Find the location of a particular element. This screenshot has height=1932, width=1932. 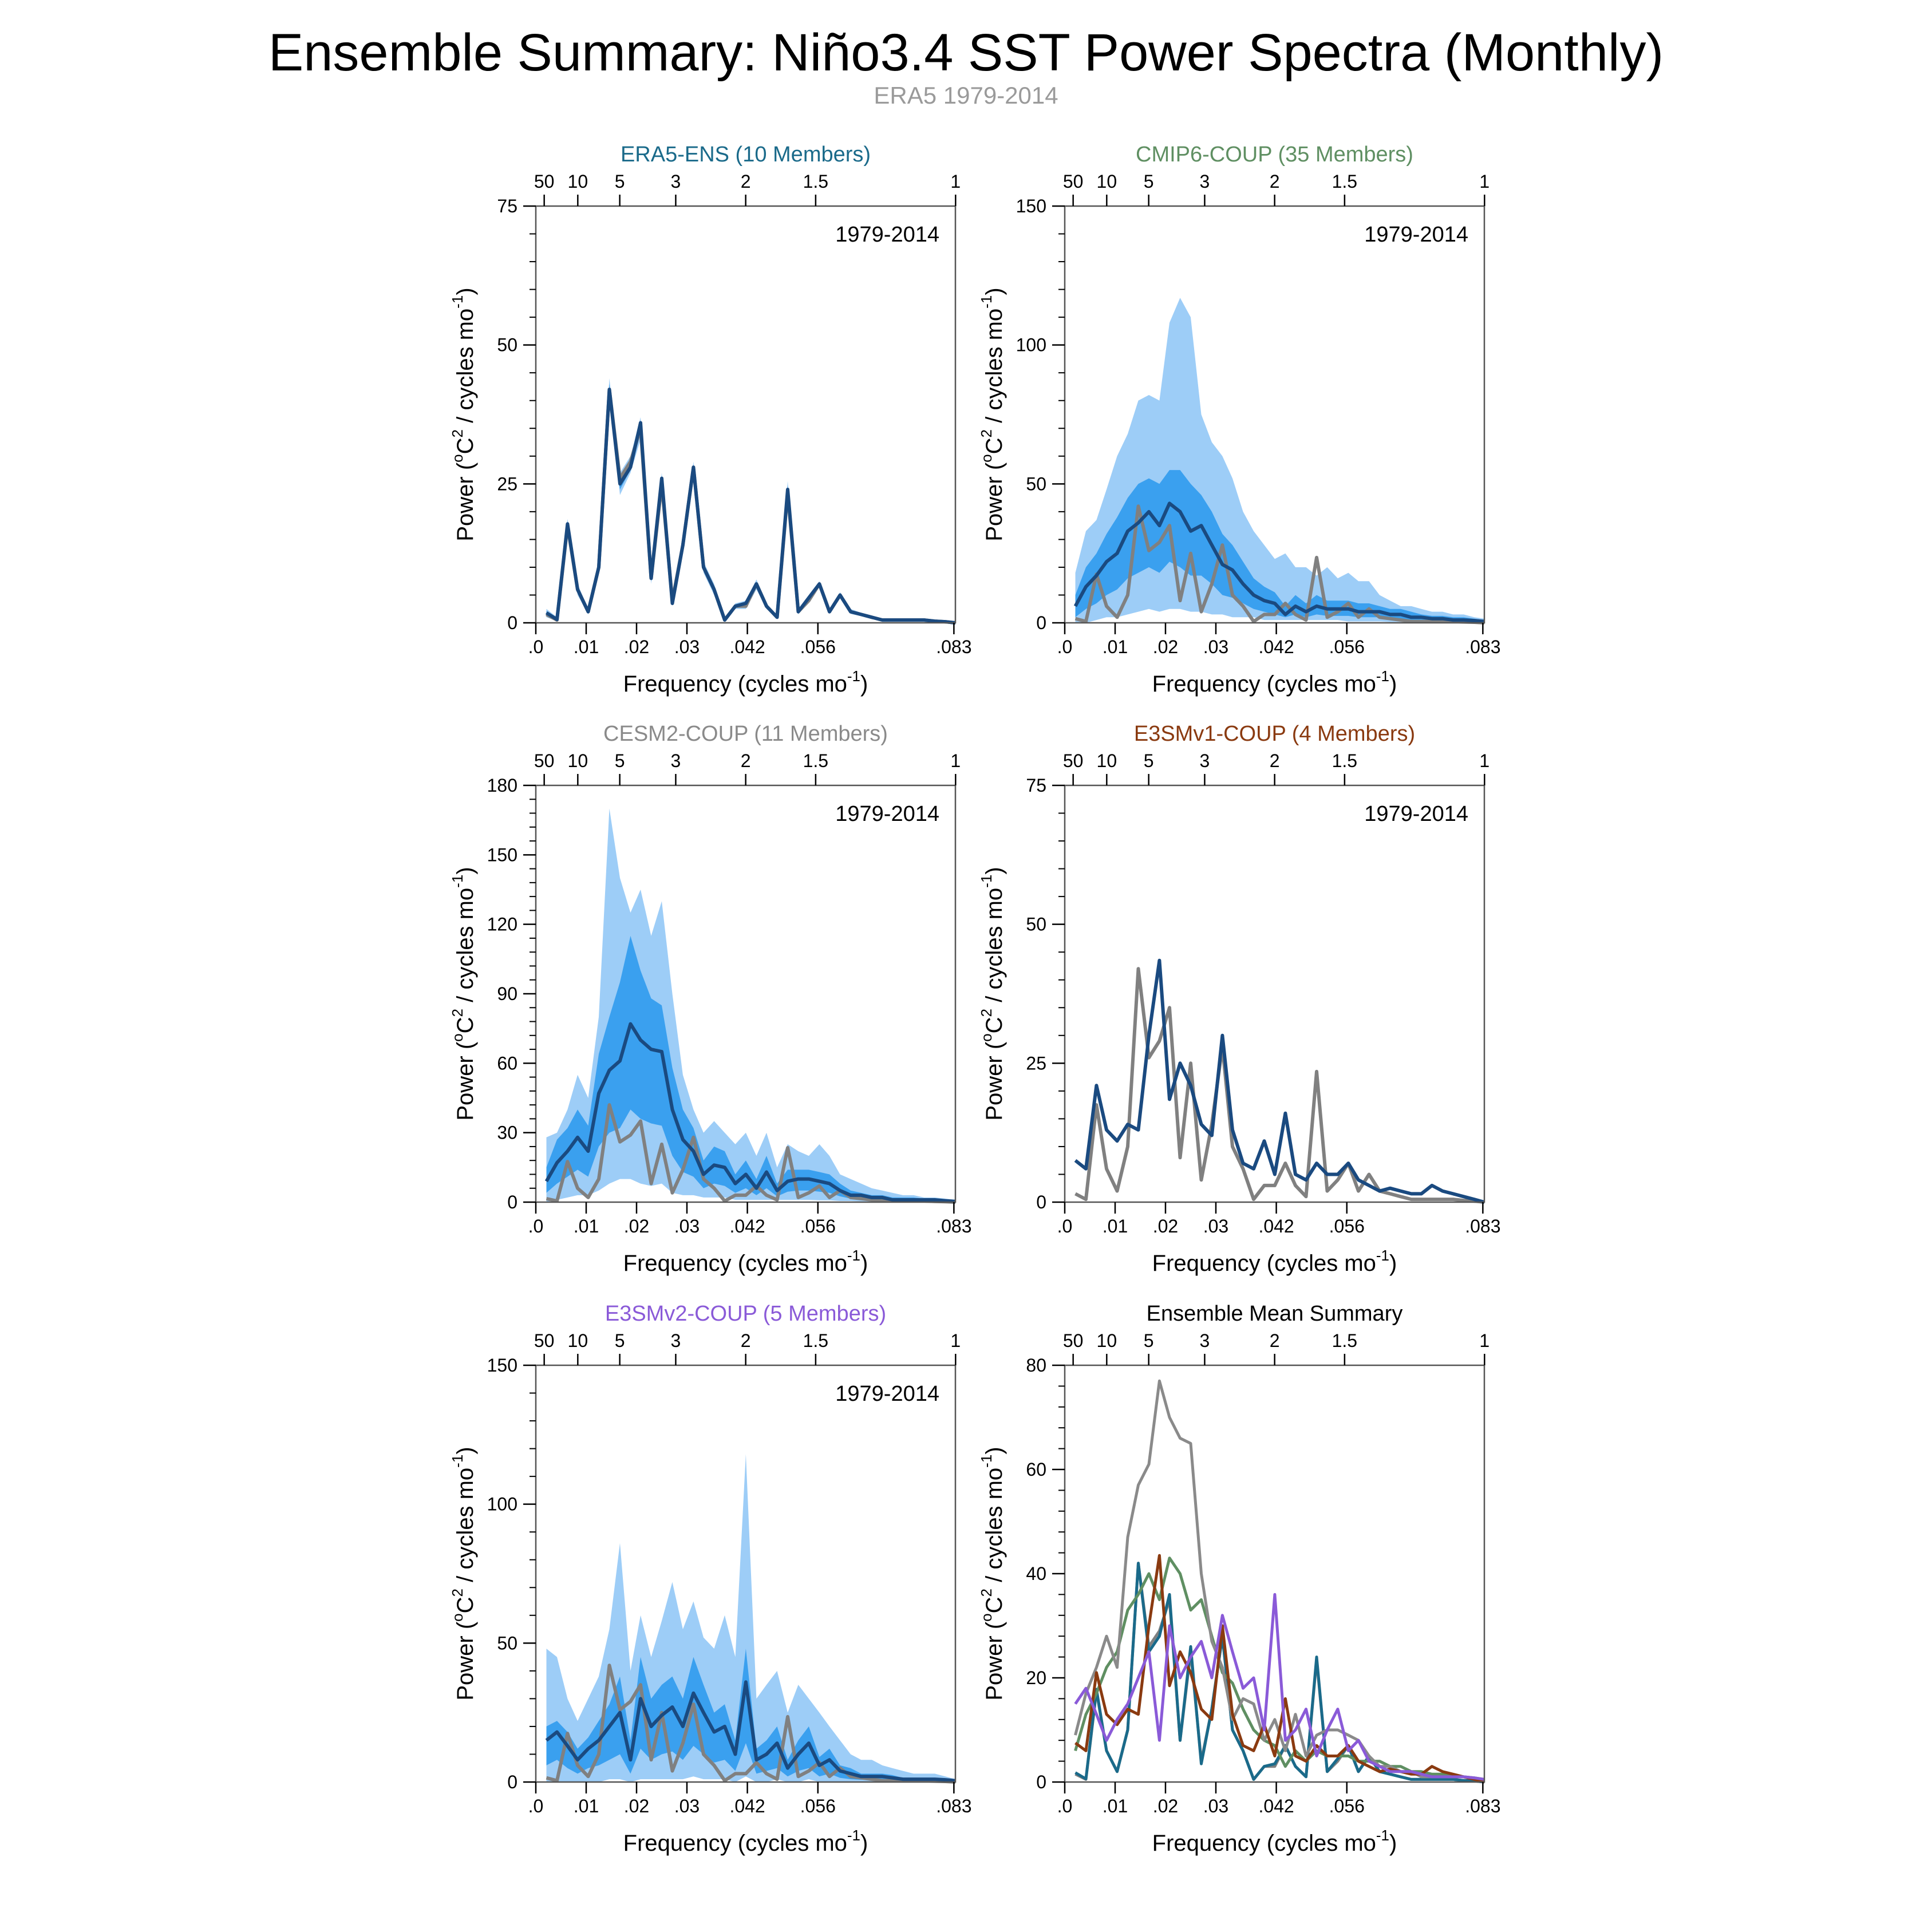

y-tick-label: 100 is located at coordinates (502, 1504).